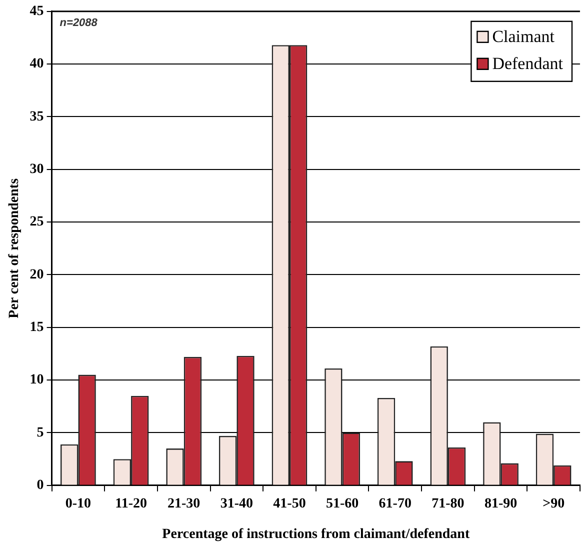  What do you see at coordinates (37, 222) in the screenshot?
I see `y-tick-label: 25` at bounding box center [37, 222].